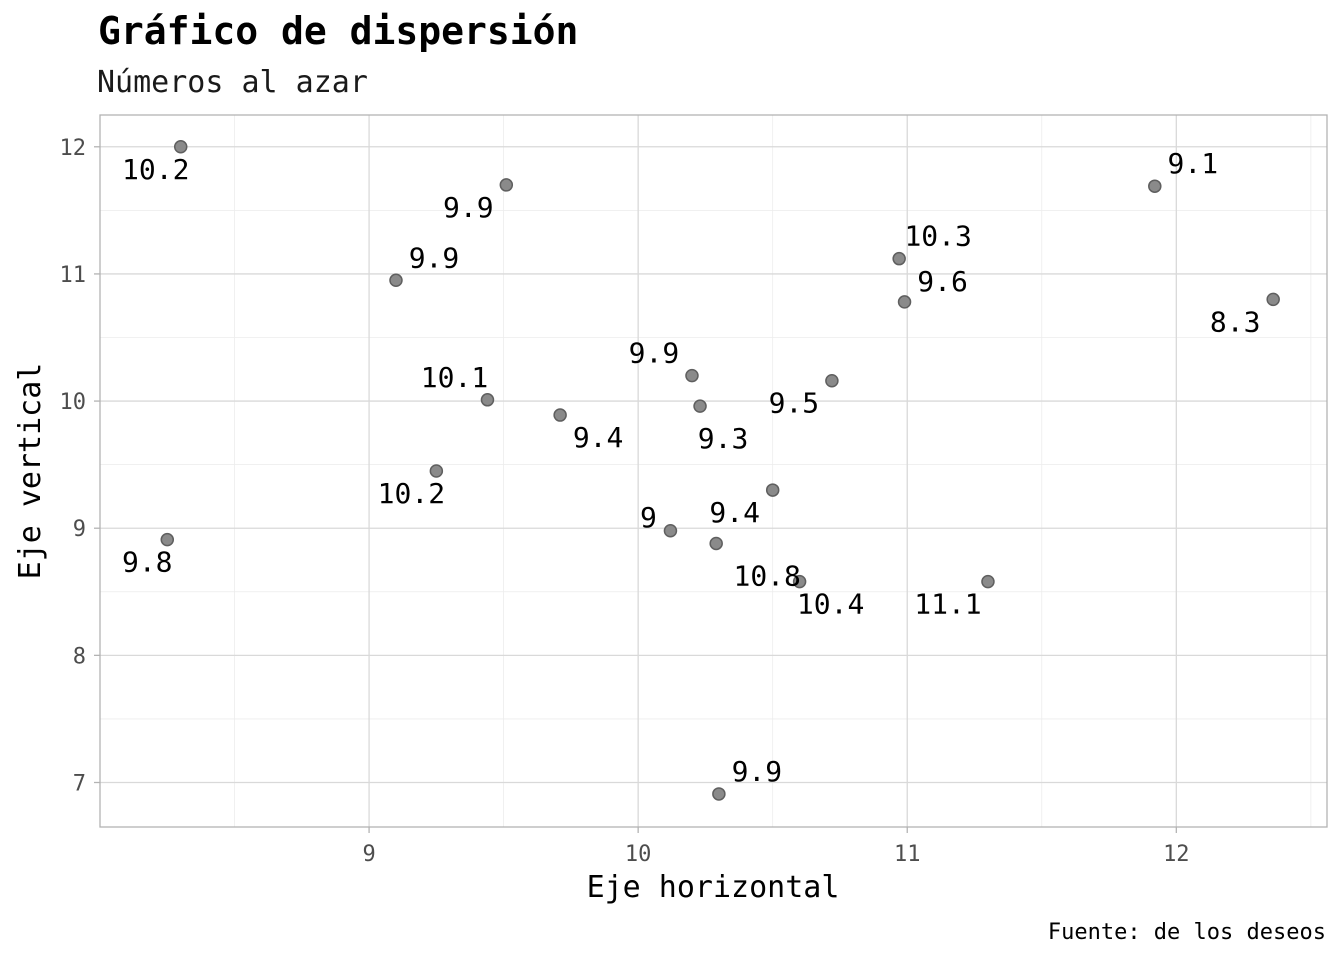 The width and height of the screenshot is (1344, 960). What do you see at coordinates (73, 402) in the screenshot?
I see `y-tick-label: 10` at bounding box center [73, 402].